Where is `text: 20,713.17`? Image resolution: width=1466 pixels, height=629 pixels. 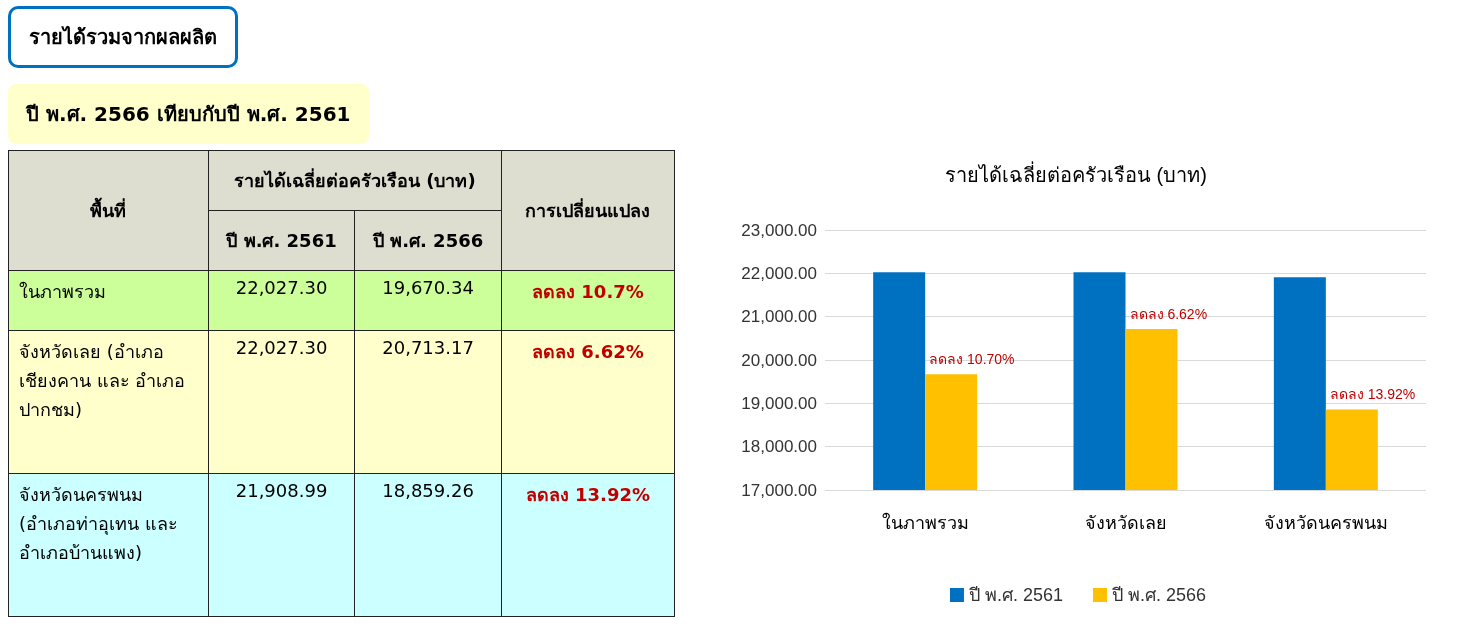
text: 20,713.17 is located at coordinates (428, 402).